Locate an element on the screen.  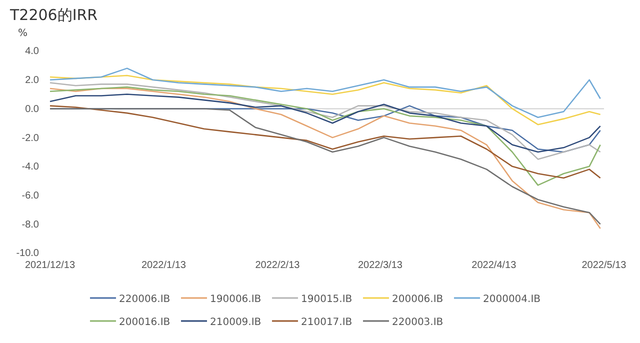
legend-label: 200016.IB is located at coordinates (144, 322).